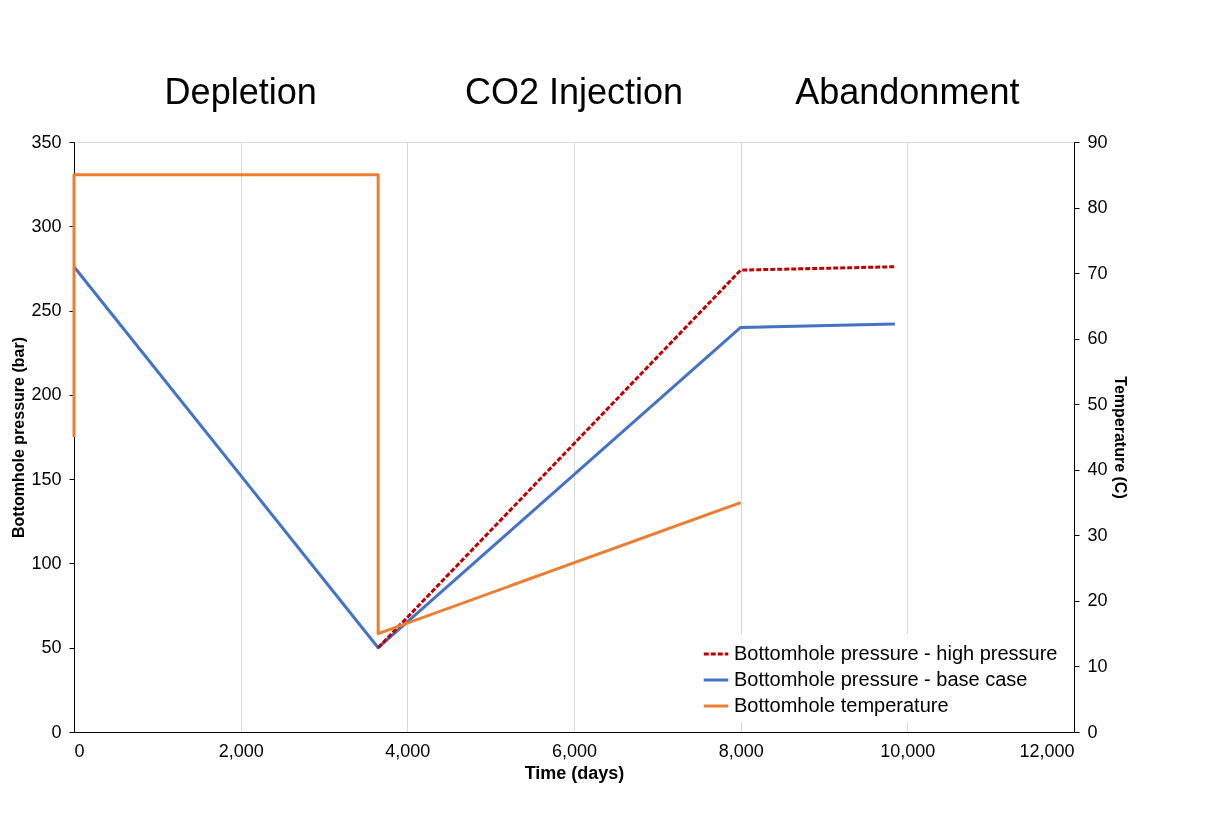  Describe the element at coordinates (1097, 338) in the screenshot. I see `y2-tick-label: 60` at that location.